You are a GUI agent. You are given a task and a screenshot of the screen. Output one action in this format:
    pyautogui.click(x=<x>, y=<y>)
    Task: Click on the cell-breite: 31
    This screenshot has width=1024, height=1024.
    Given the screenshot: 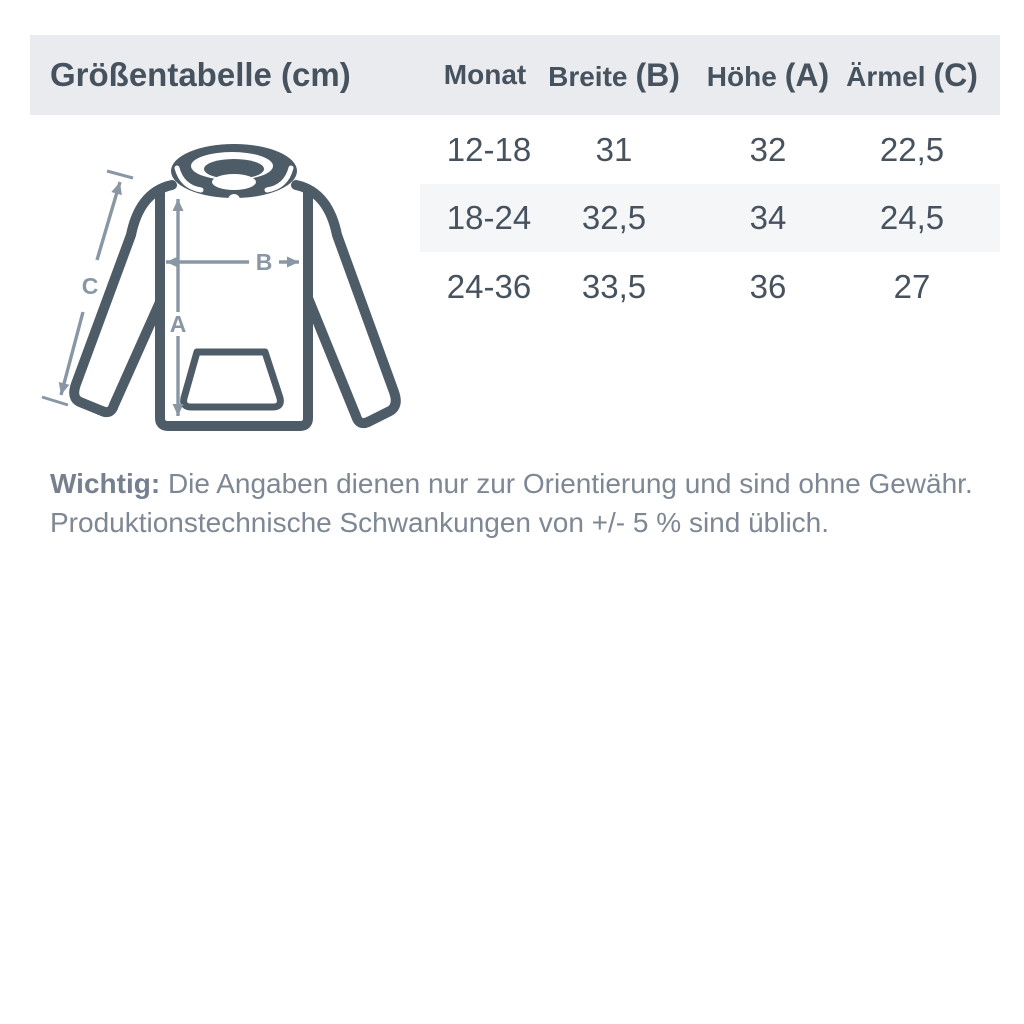 What is the action you would take?
    pyautogui.click(x=614, y=149)
    